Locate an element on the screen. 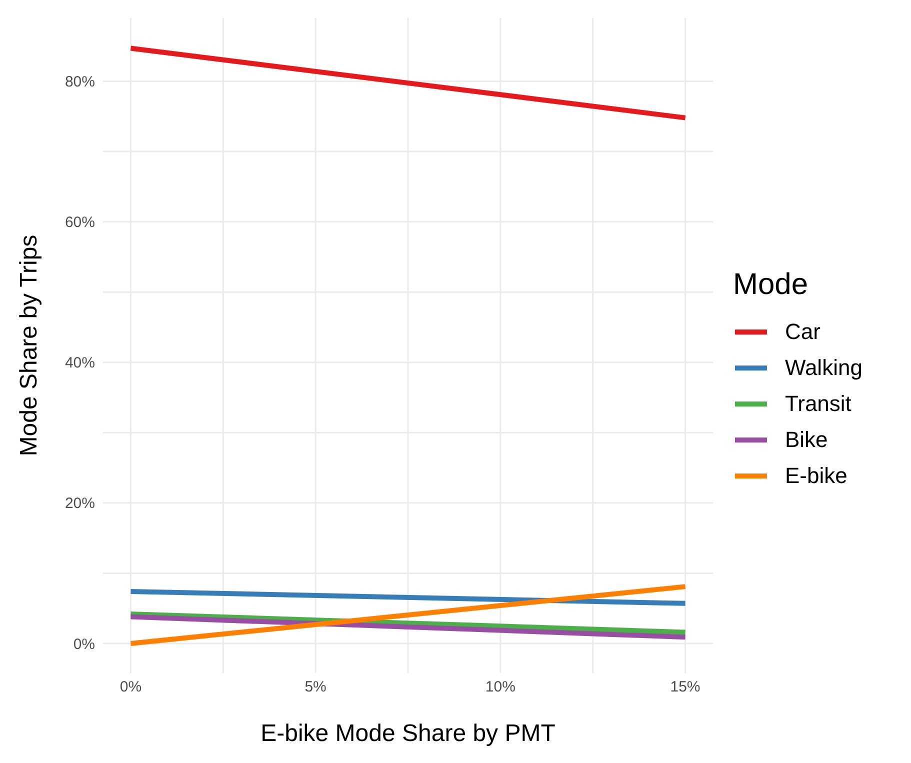 This screenshot has height=763, width=911. y-tick-label: 0% is located at coordinates (84, 644).